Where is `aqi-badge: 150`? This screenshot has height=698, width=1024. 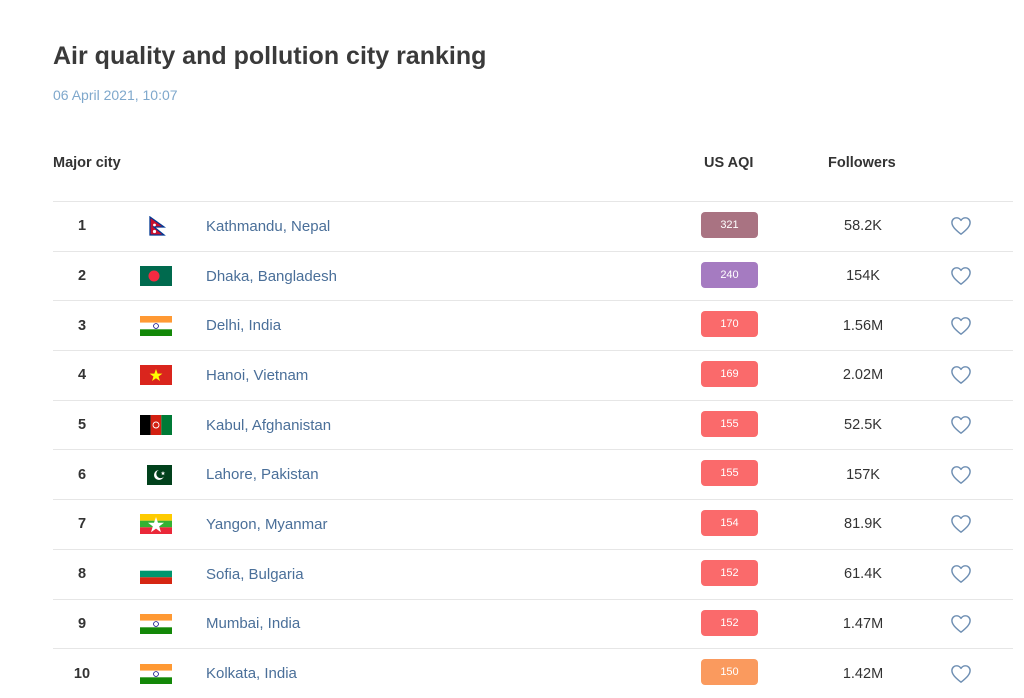 aqi-badge: 150 is located at coordinates (729, 672).